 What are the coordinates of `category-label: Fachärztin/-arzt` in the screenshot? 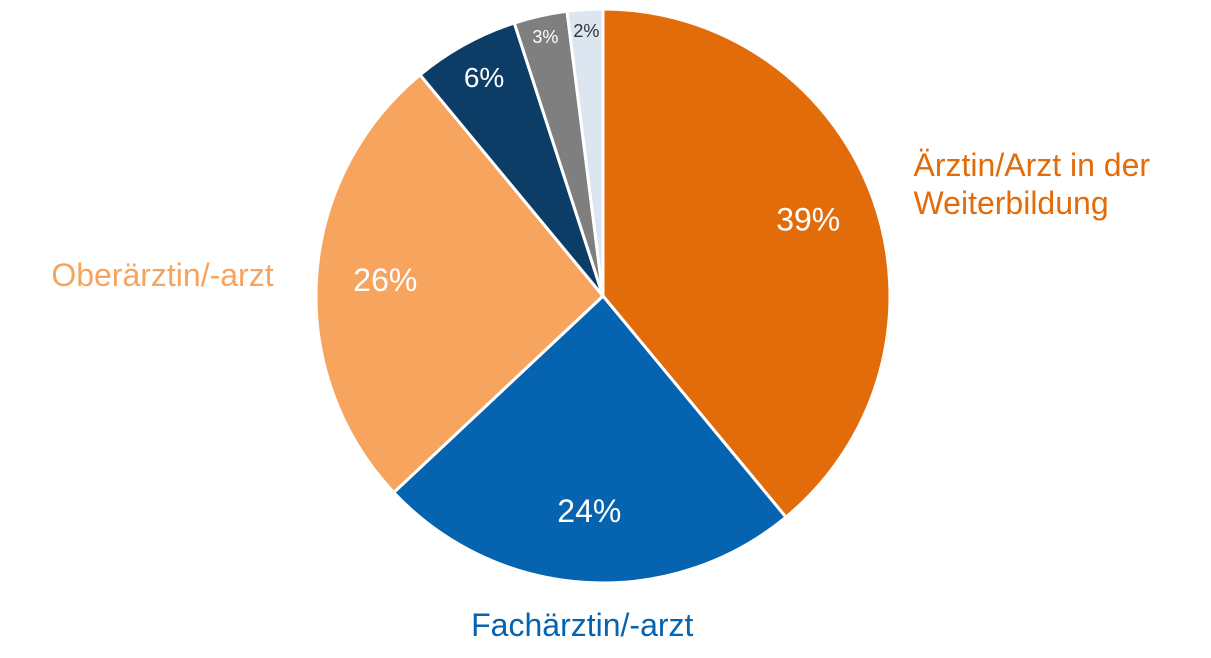 It's located at (582, 625).